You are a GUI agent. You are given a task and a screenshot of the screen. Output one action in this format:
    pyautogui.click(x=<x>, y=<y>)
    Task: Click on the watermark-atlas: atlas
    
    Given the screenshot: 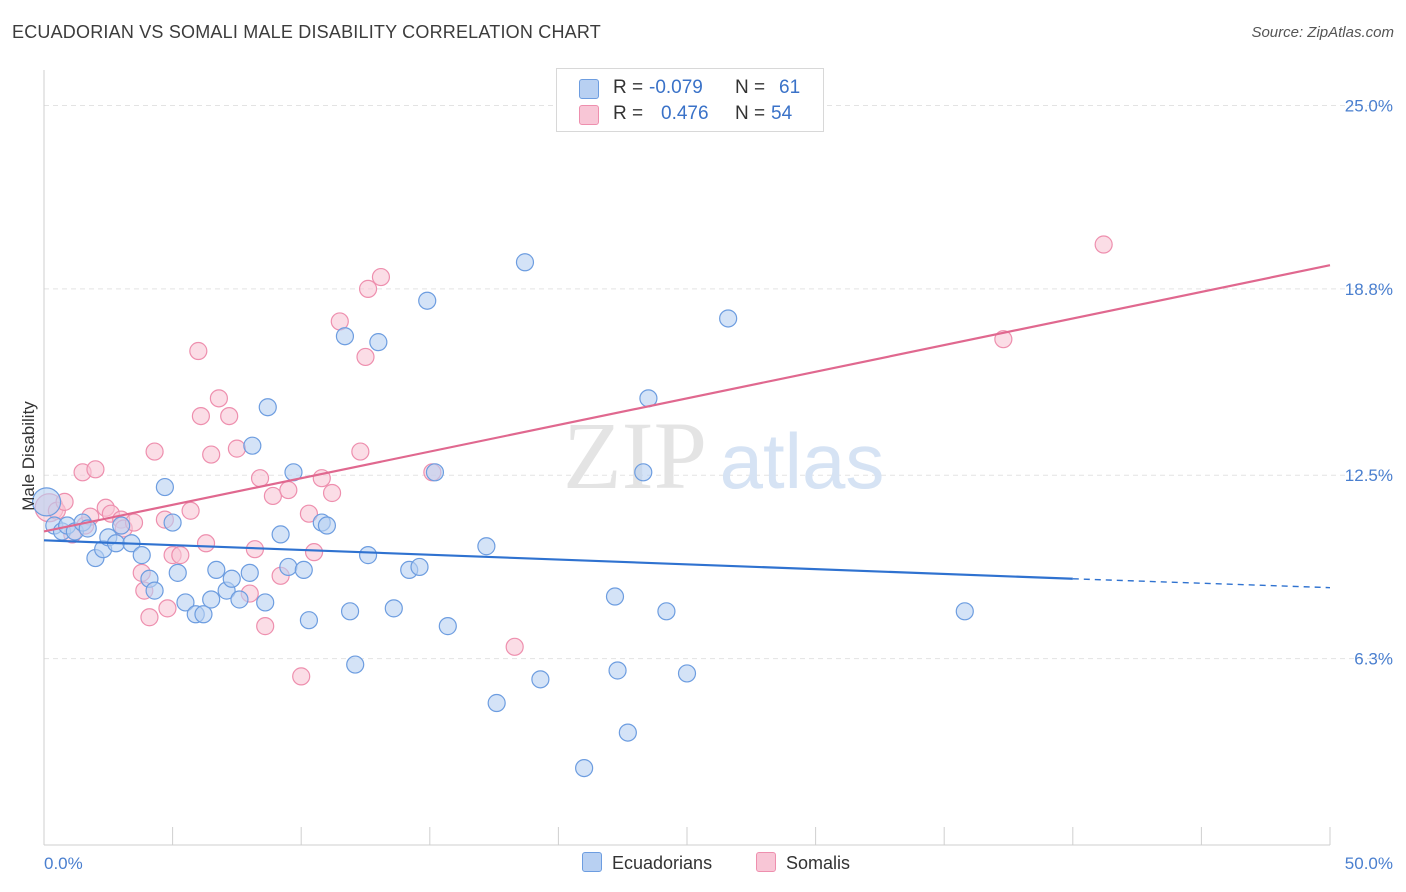 What is the action you would take?
    pyautogui.click(x=802, y=461)
    